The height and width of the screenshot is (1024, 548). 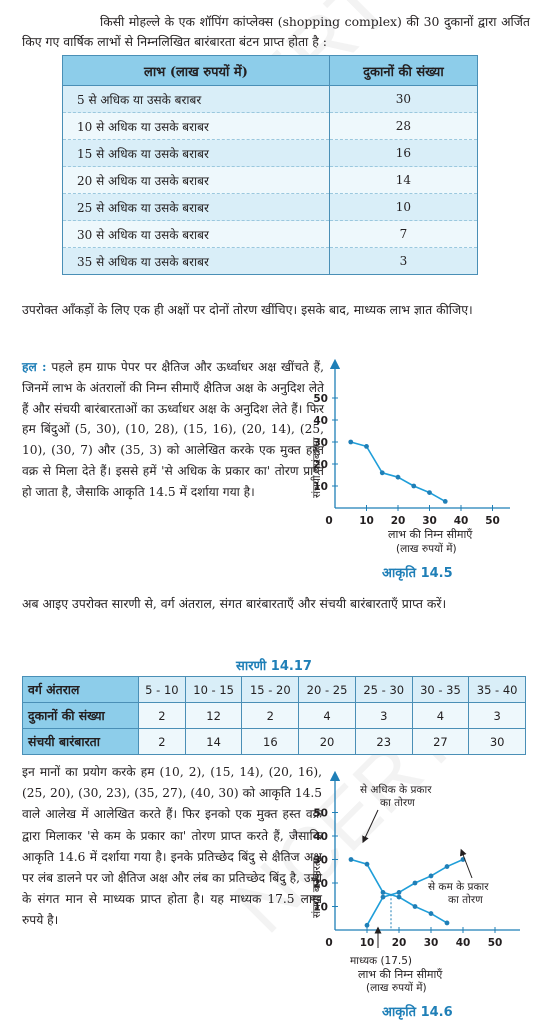 I want to click on table-cell: 30 से अधिक या उसके बराबर, so click(x=196, y=234).